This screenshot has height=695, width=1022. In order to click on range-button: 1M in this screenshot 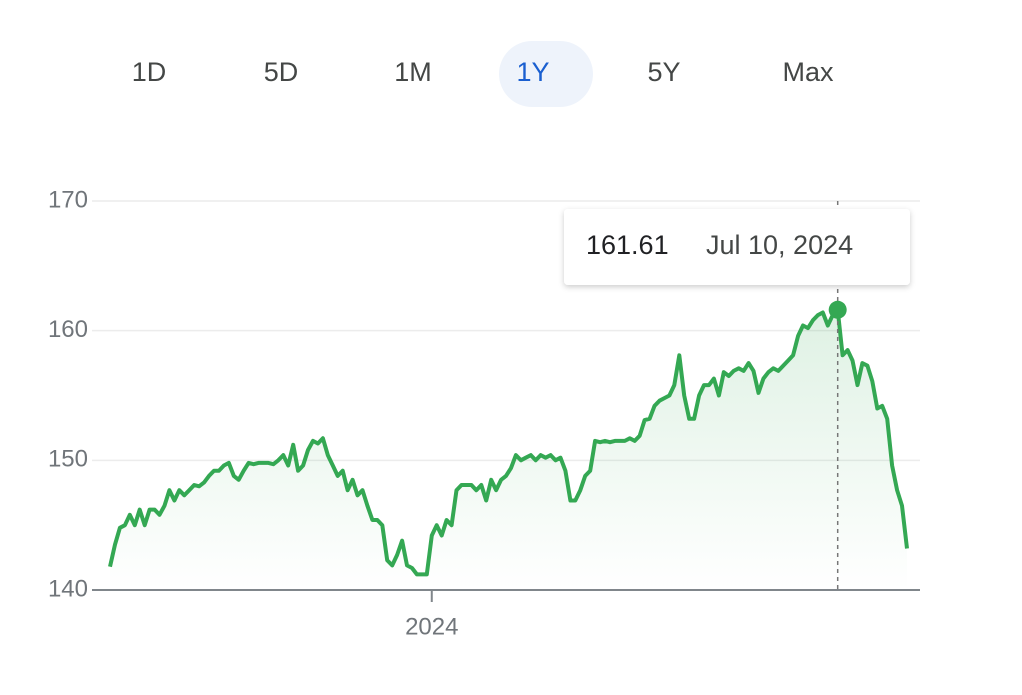, I will do `click(413, 72)`.